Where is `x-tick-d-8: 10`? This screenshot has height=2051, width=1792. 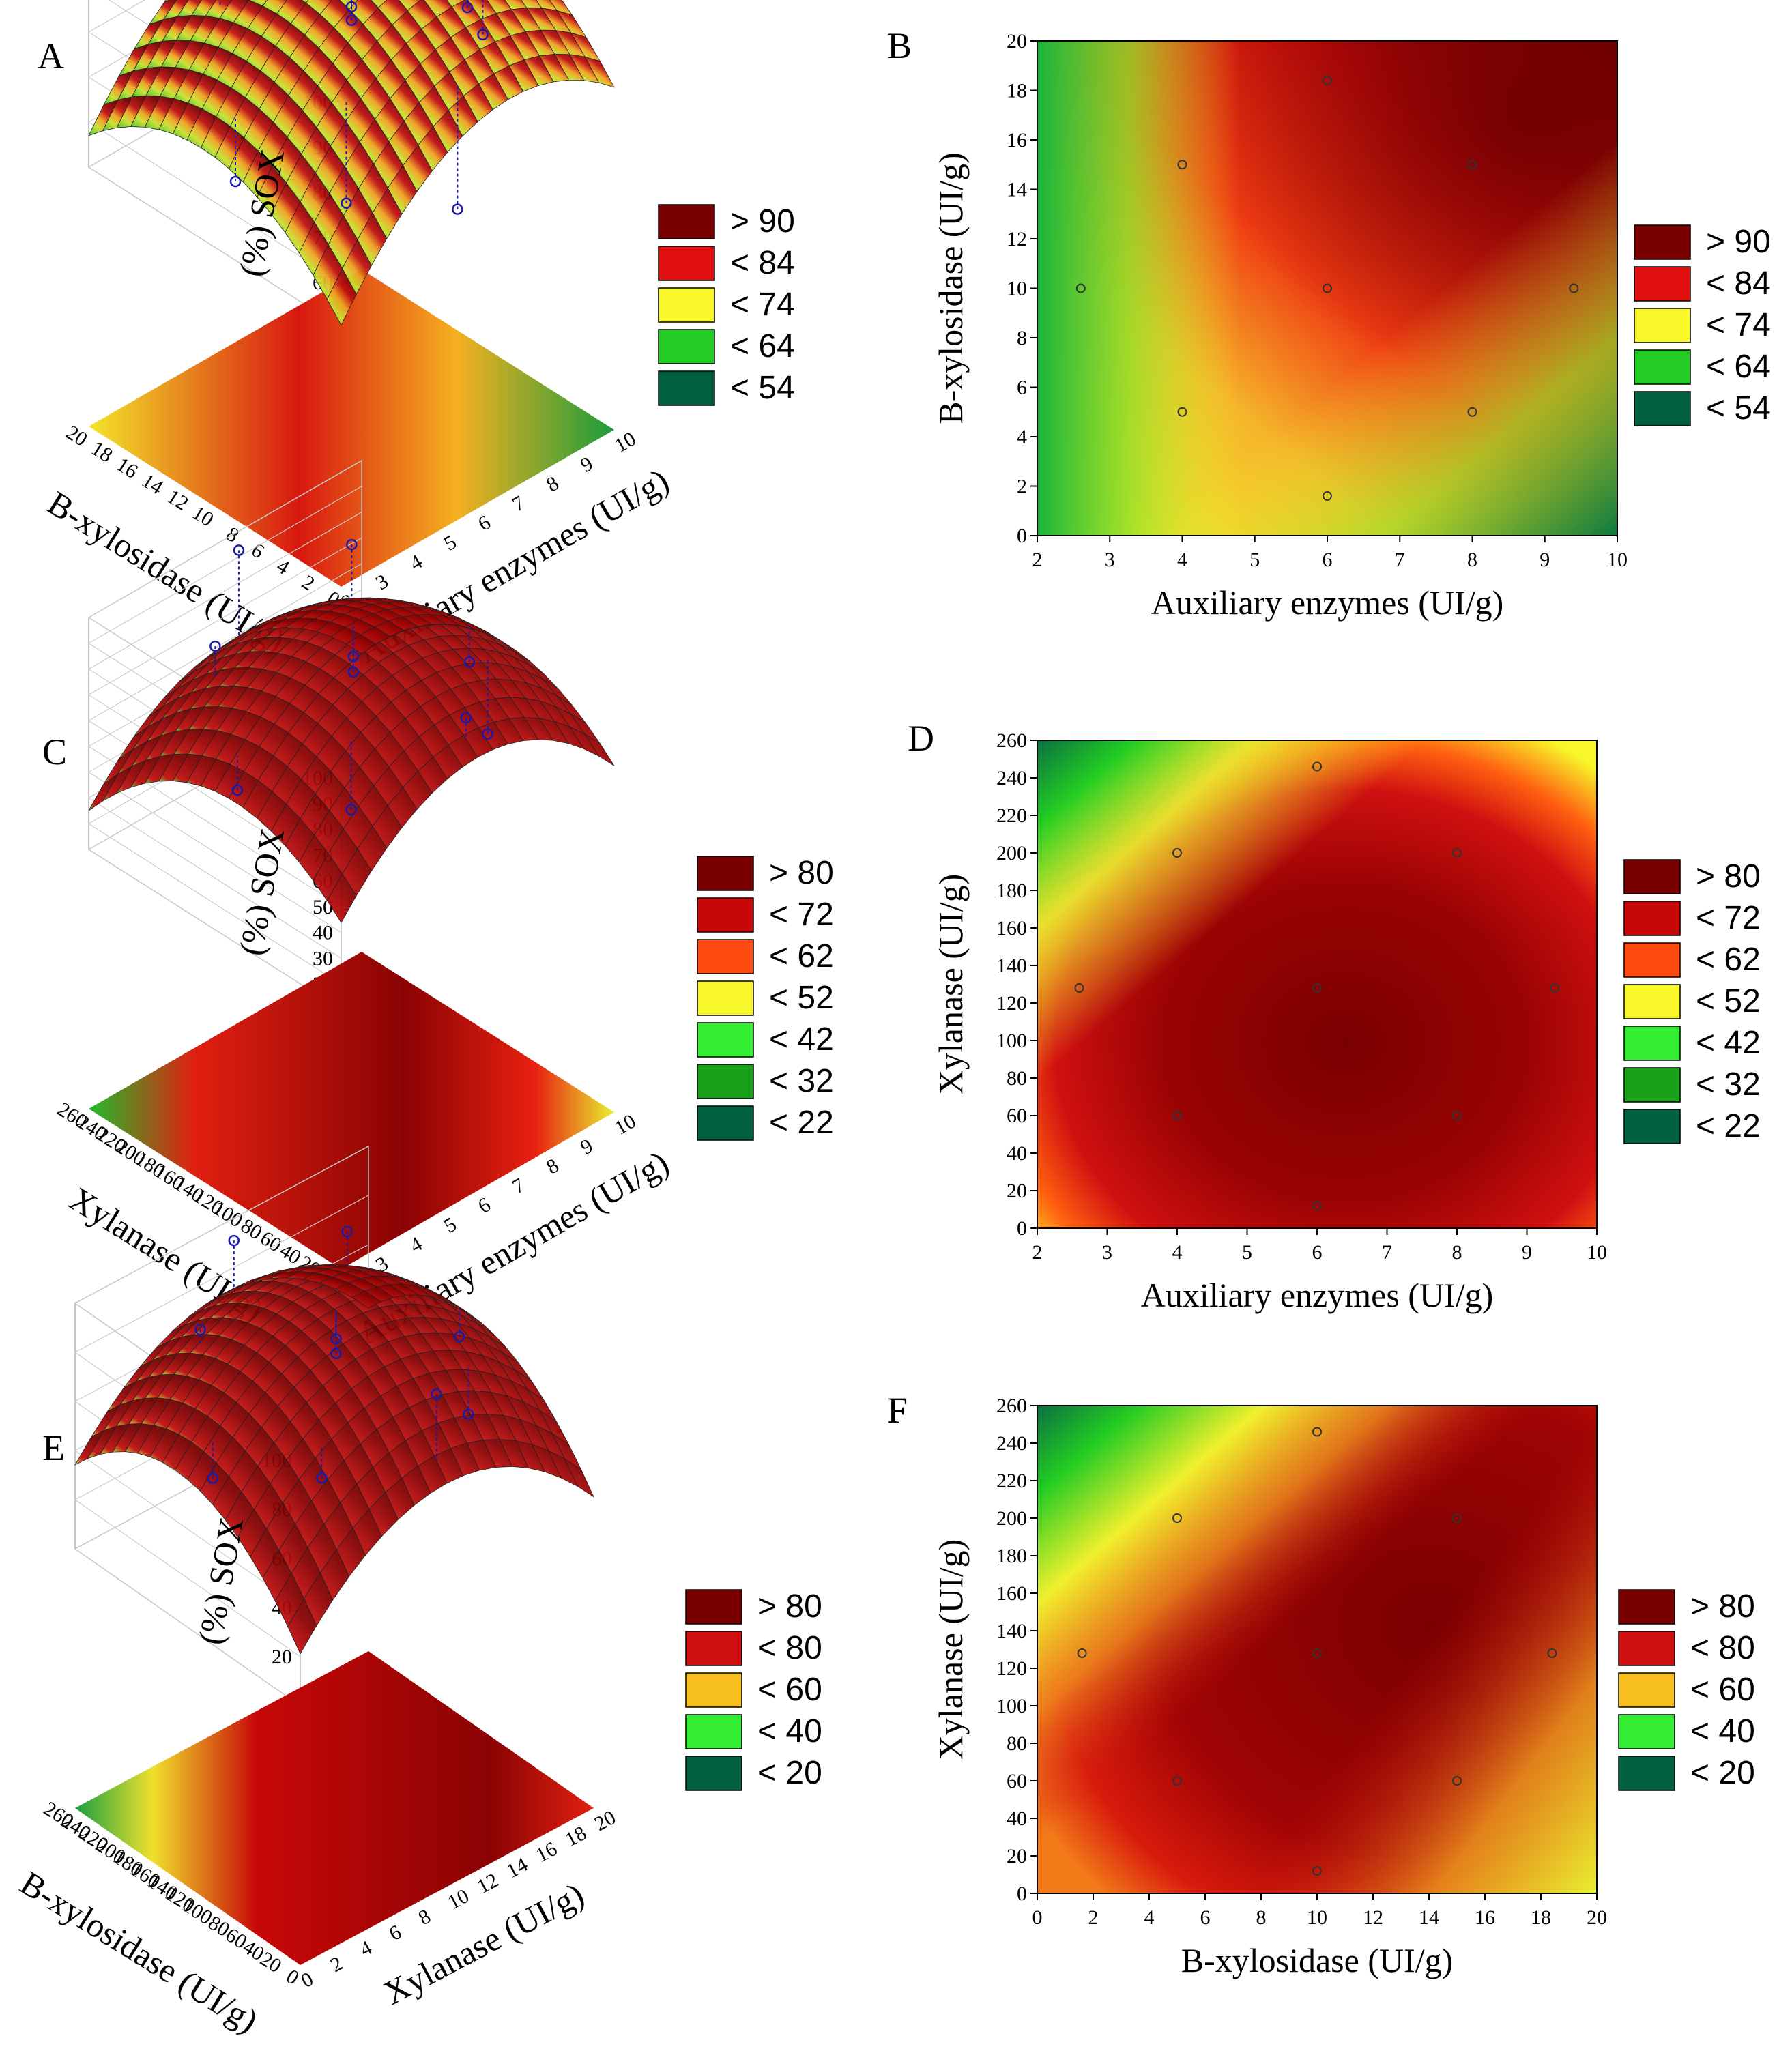
x-tick-d-8: 10 is located at coordinates (1597, 1252).